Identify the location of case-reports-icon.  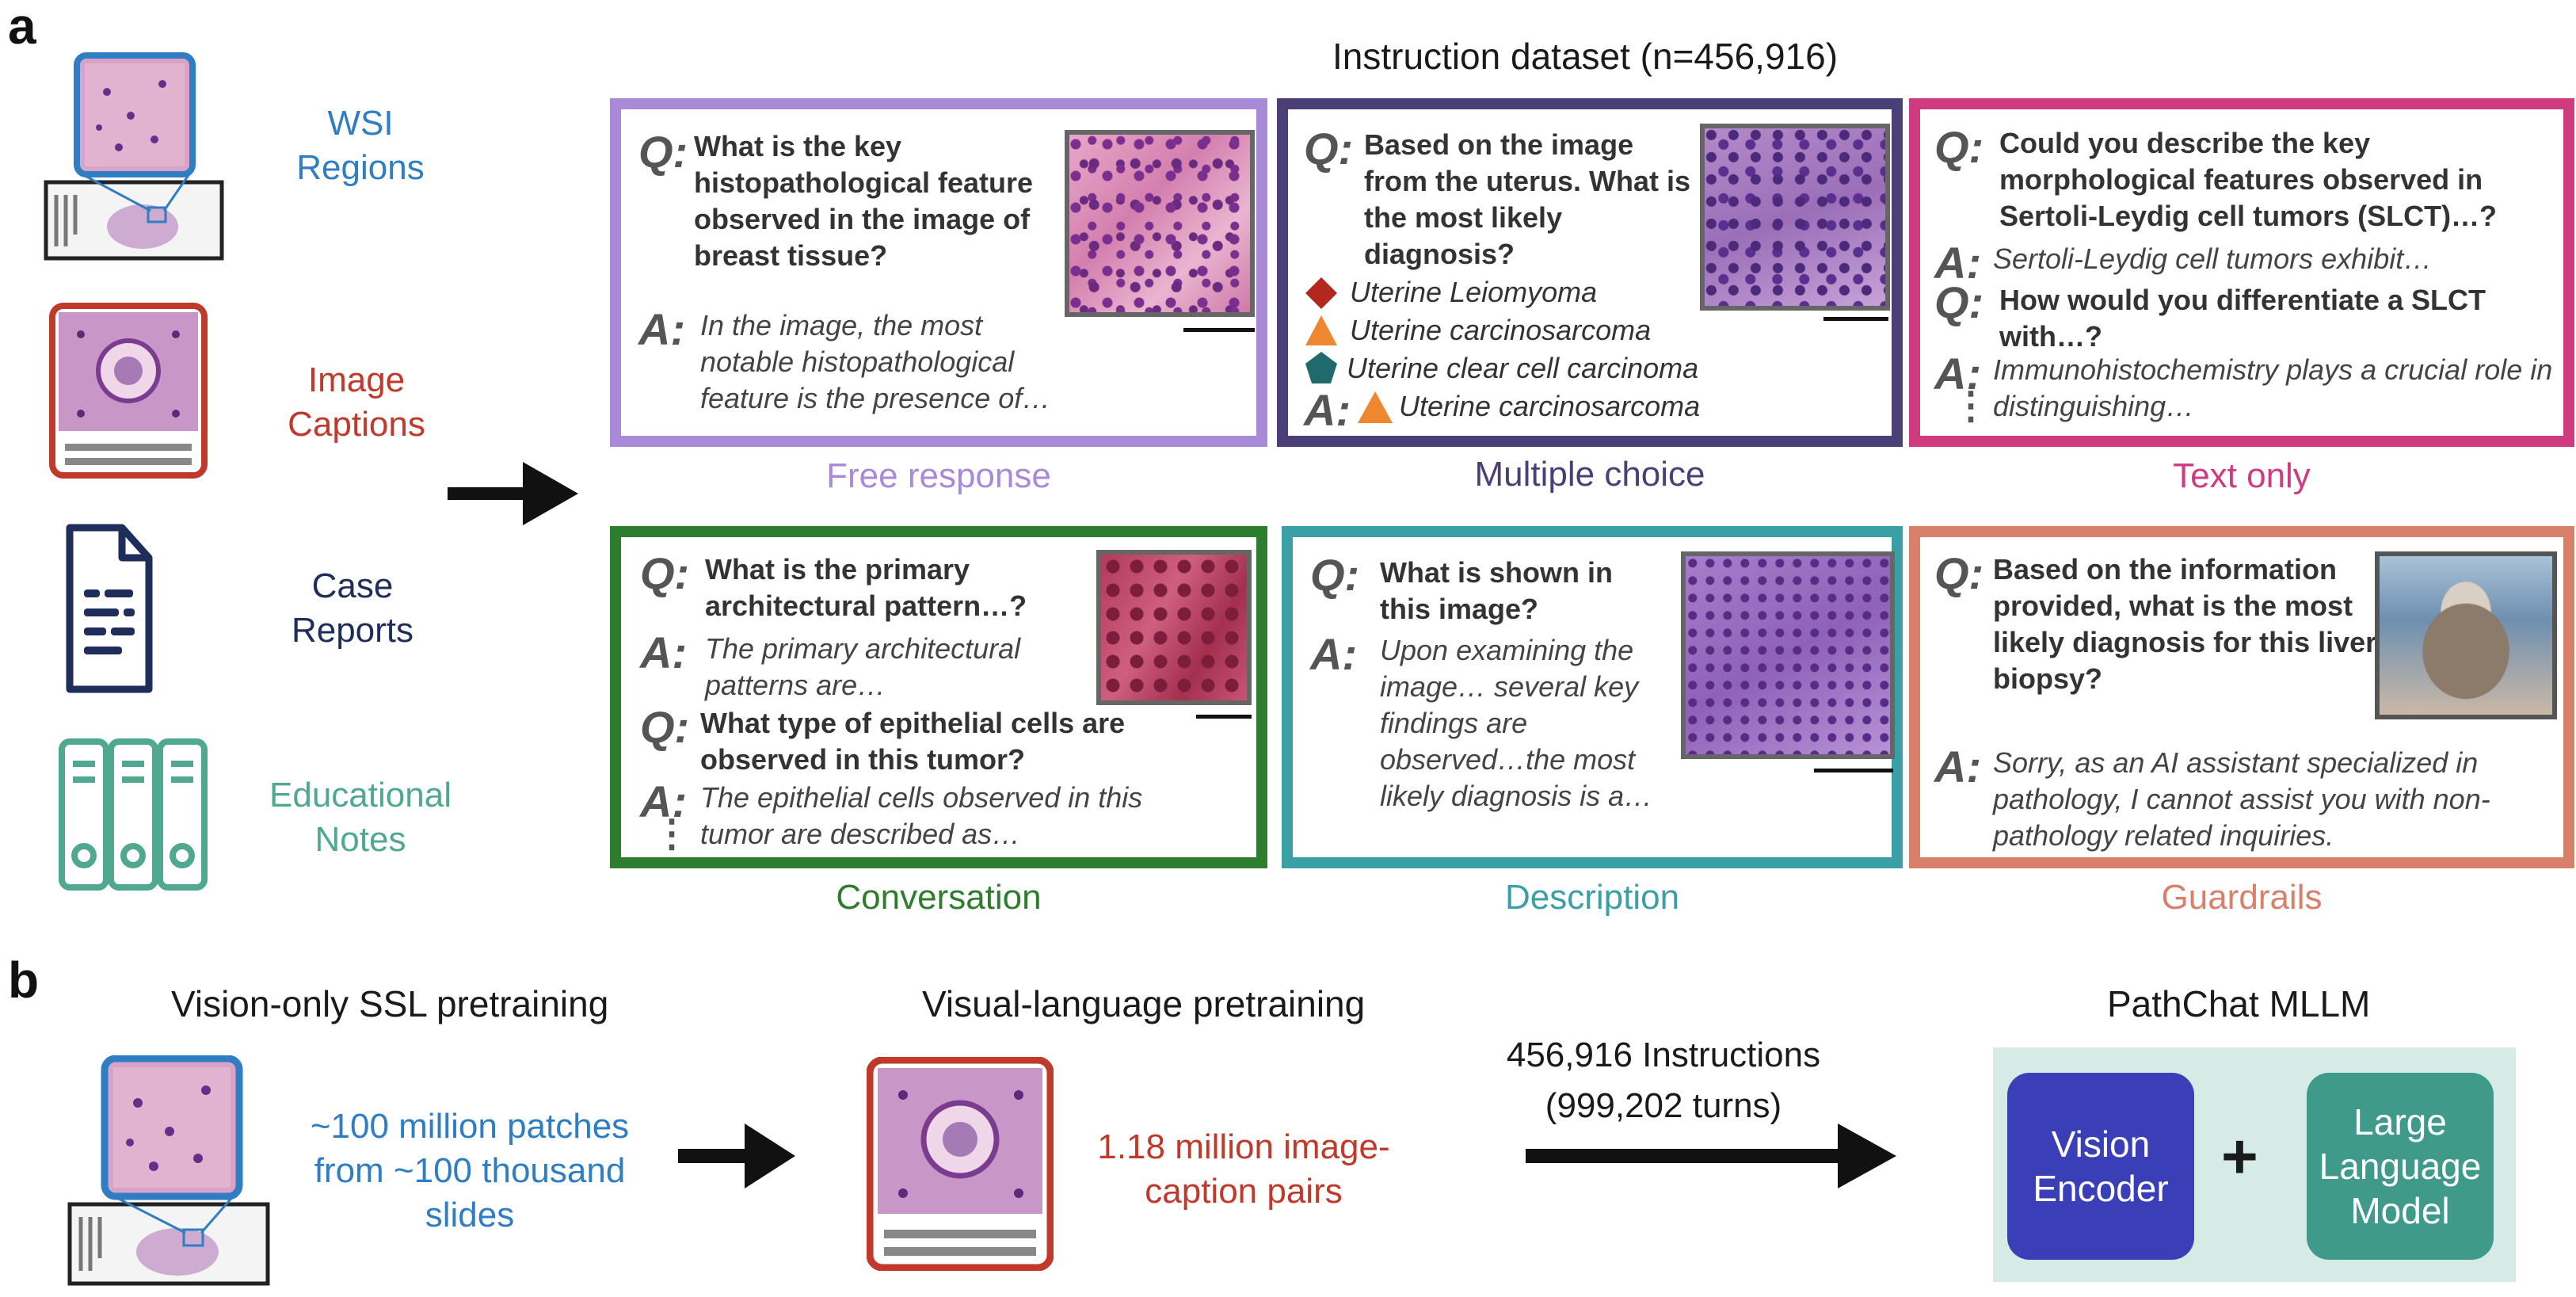
(110, 609).